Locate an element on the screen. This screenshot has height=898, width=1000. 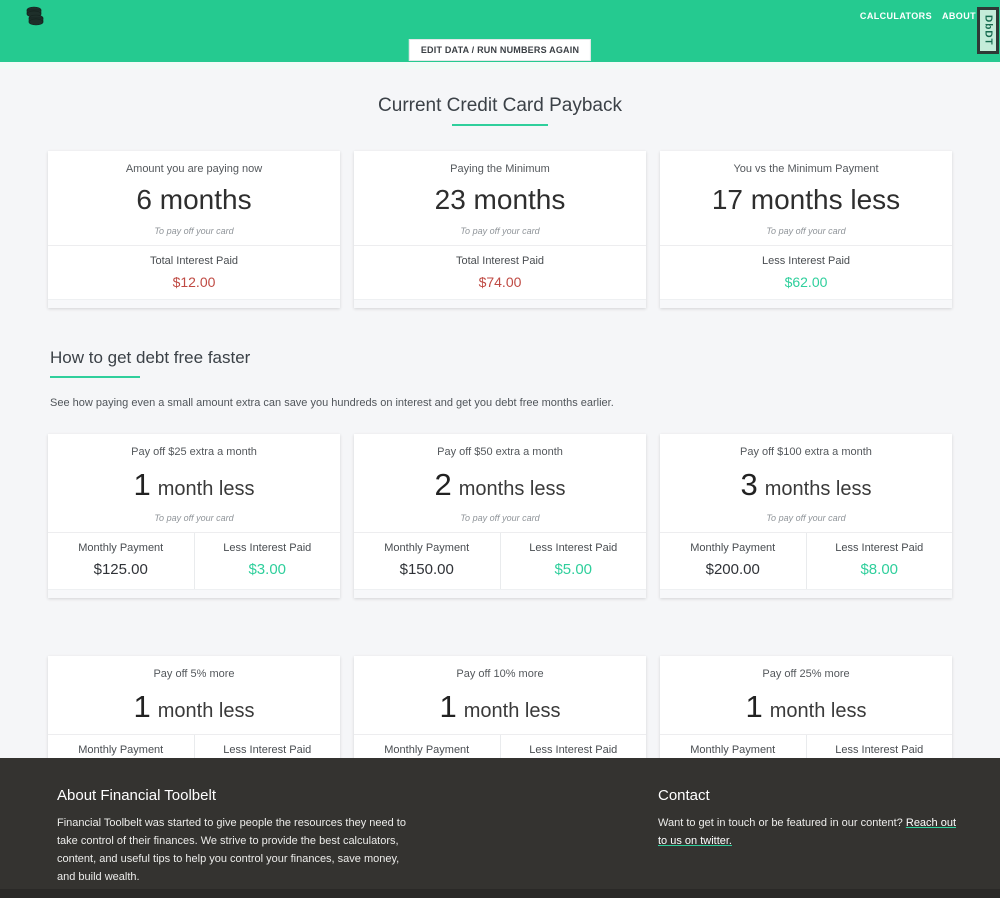
less-interest-stat: Less Interest Paid $5.00 is located at coordinates (573, 561).